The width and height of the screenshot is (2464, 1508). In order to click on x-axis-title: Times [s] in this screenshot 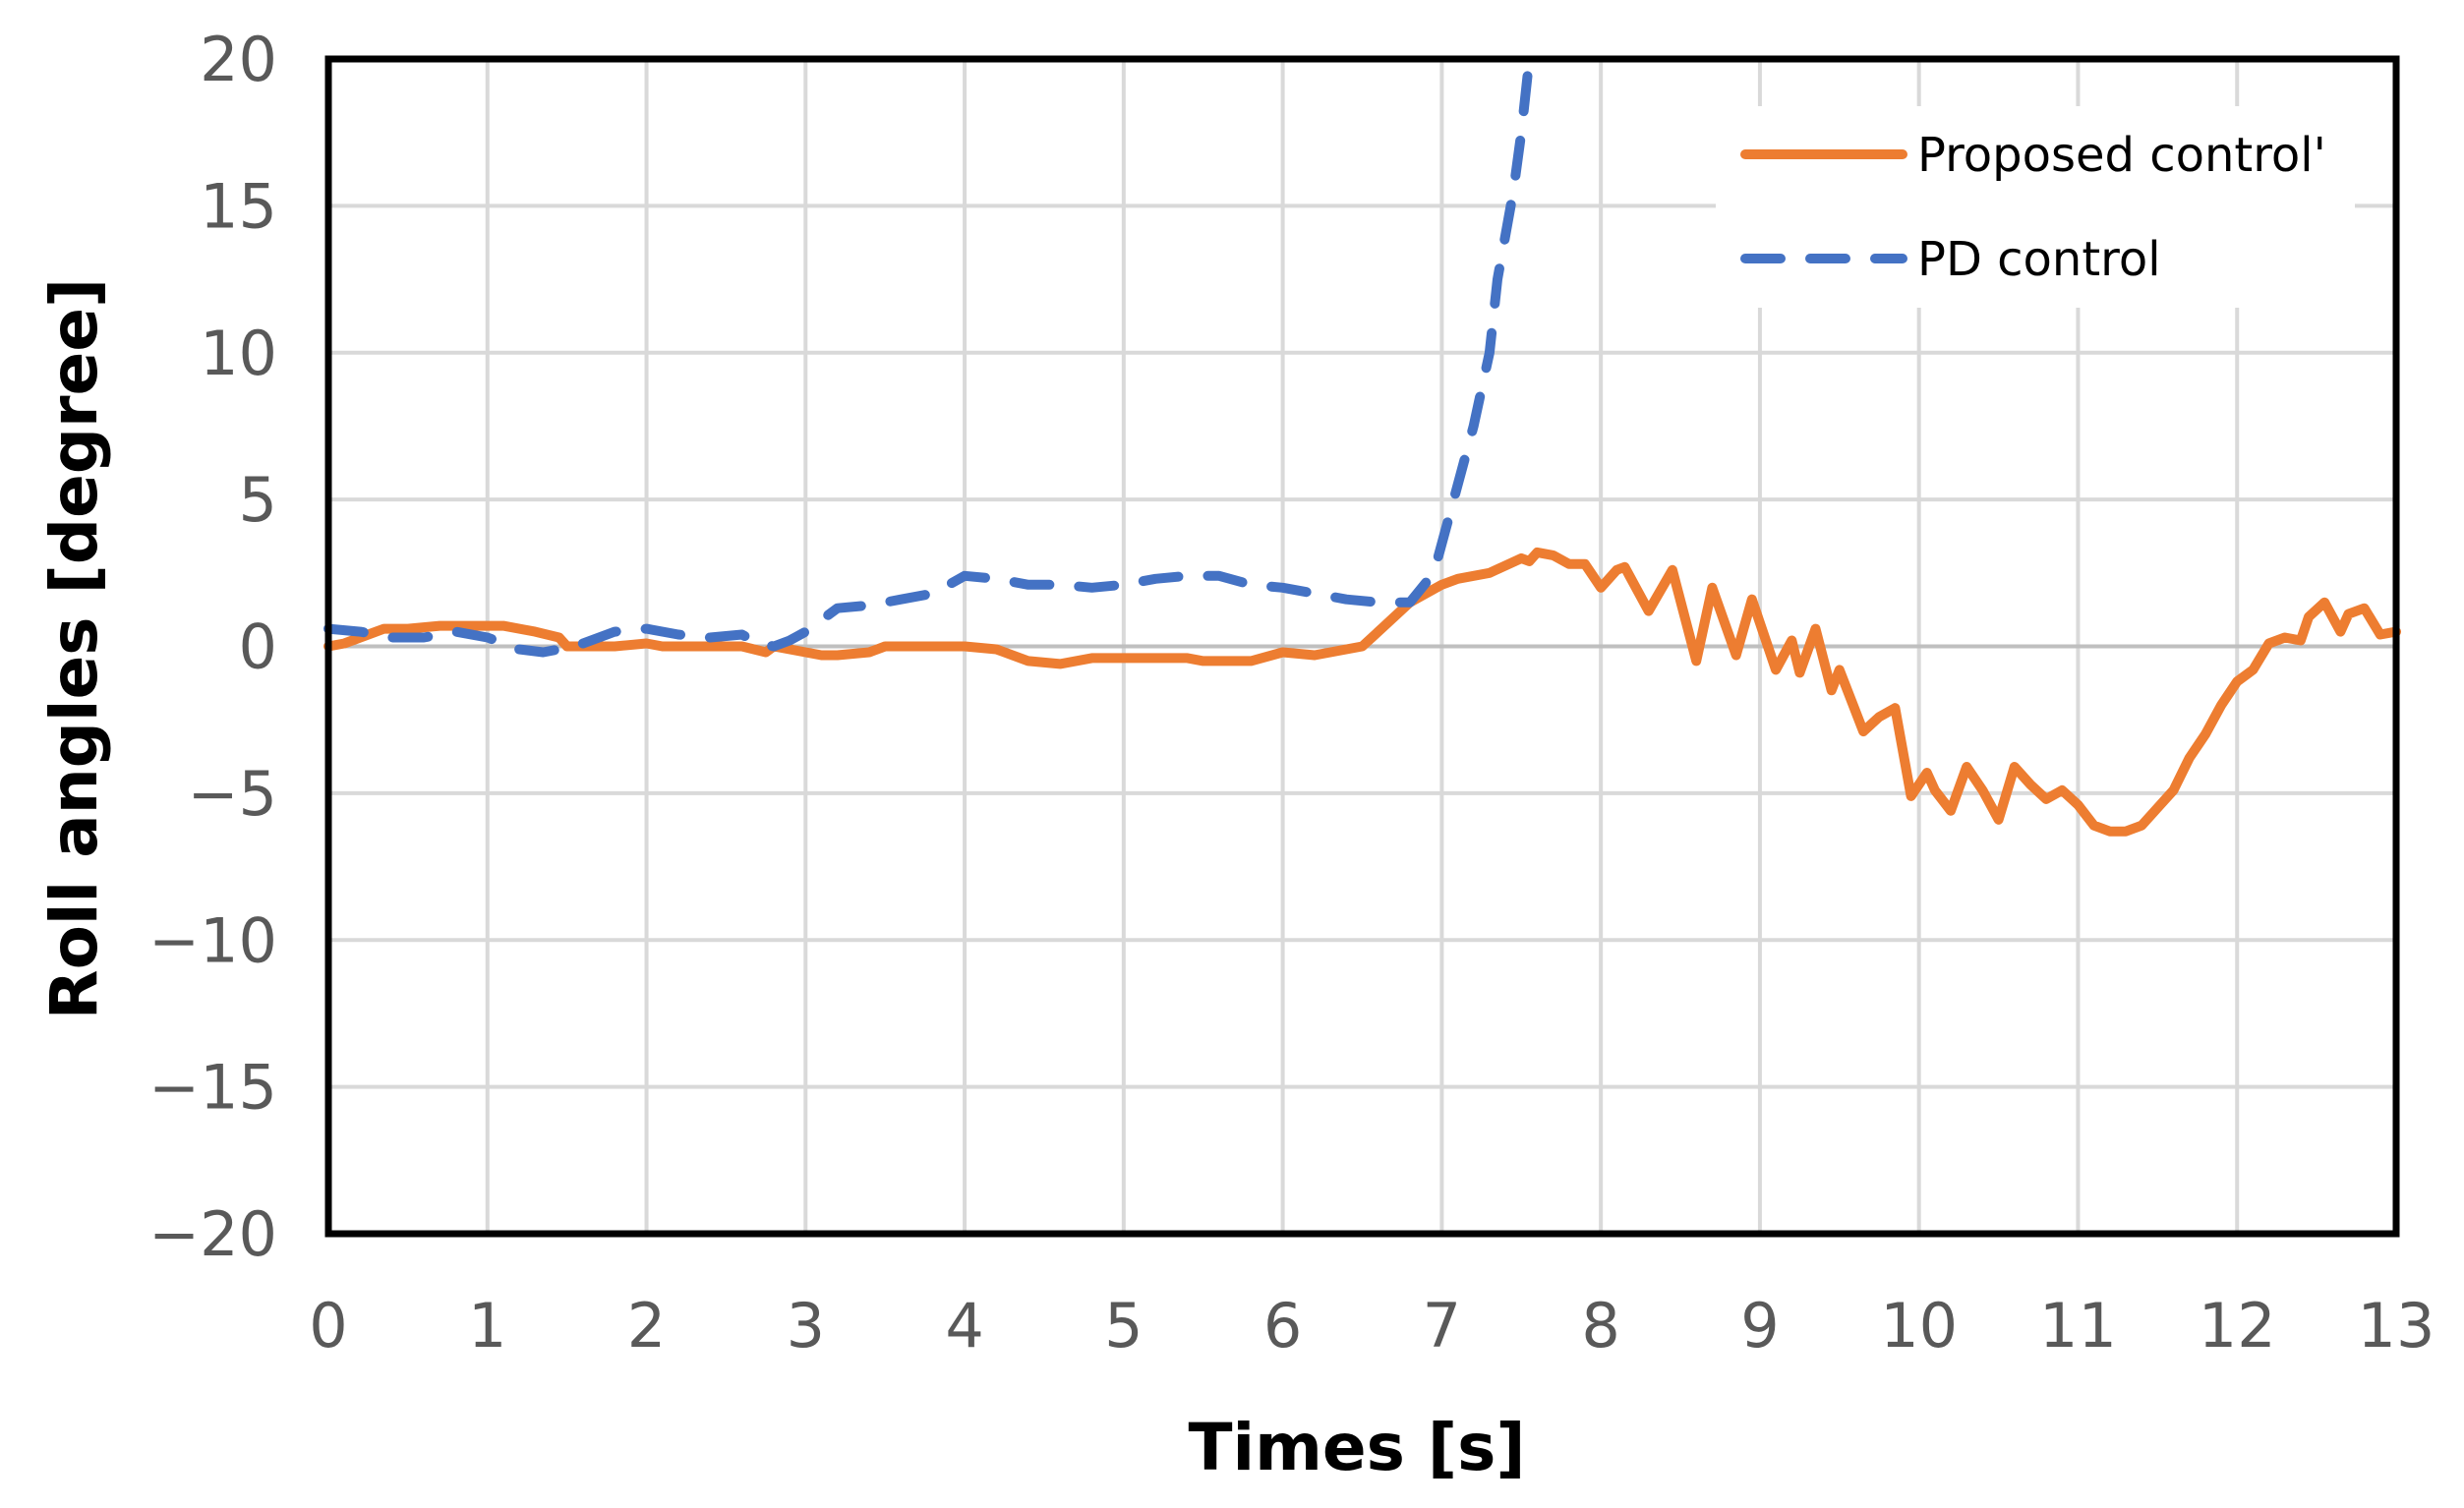, I will do `click(1356, 1447)`.